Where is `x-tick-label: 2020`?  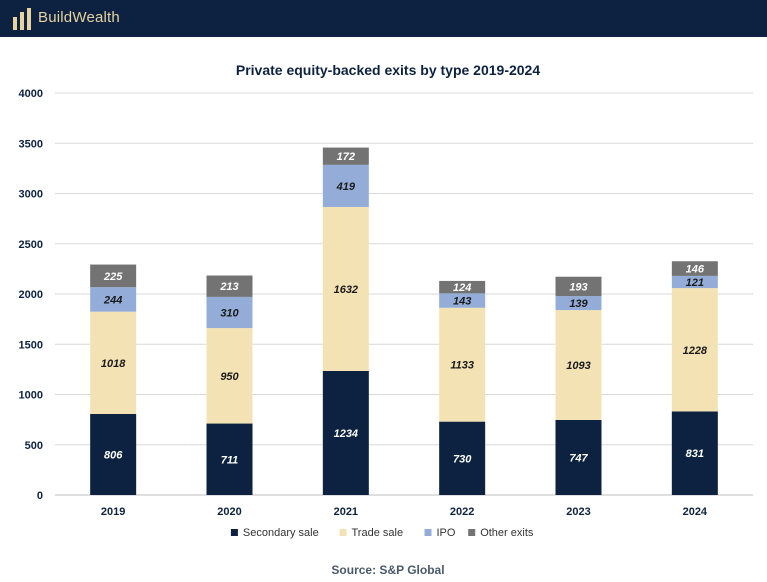
x-tick-label: 2020 is located at coordinates (229, 512).